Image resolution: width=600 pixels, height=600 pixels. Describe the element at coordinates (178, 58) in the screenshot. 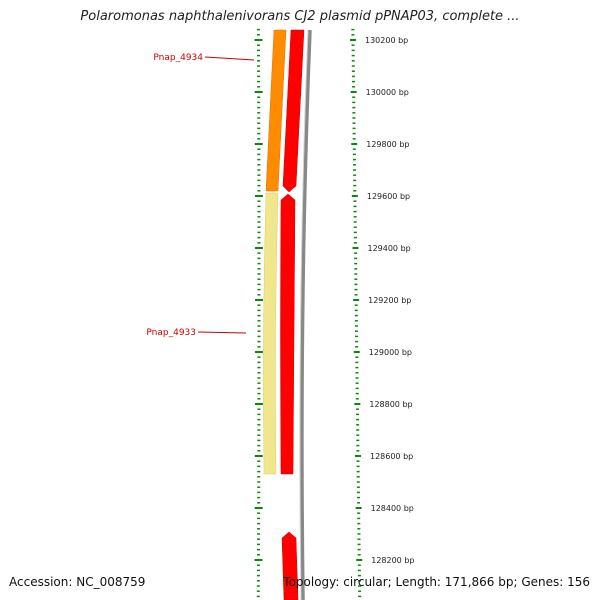

I see `gene-pnap-4934-label: Pnap_4934` at that location.